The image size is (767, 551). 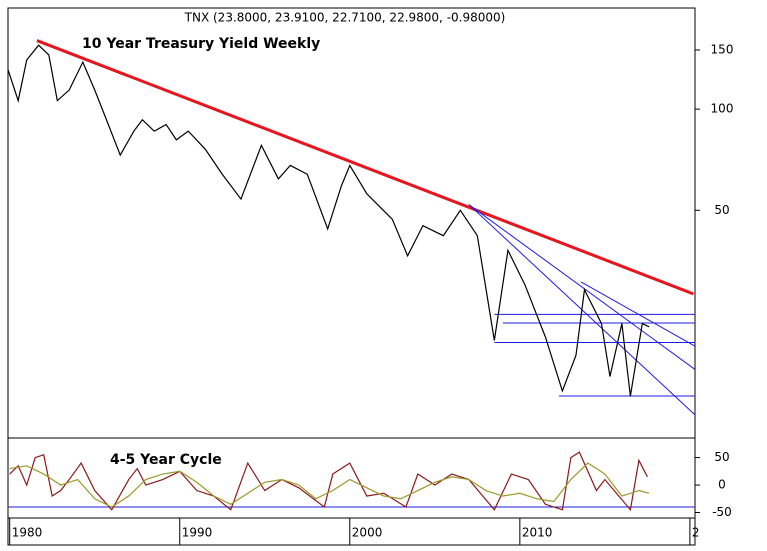 What do you see at coordinates (722, 109) in the screenshot?
I see `y-tick-label: 100` at bounding box center [722, 109].